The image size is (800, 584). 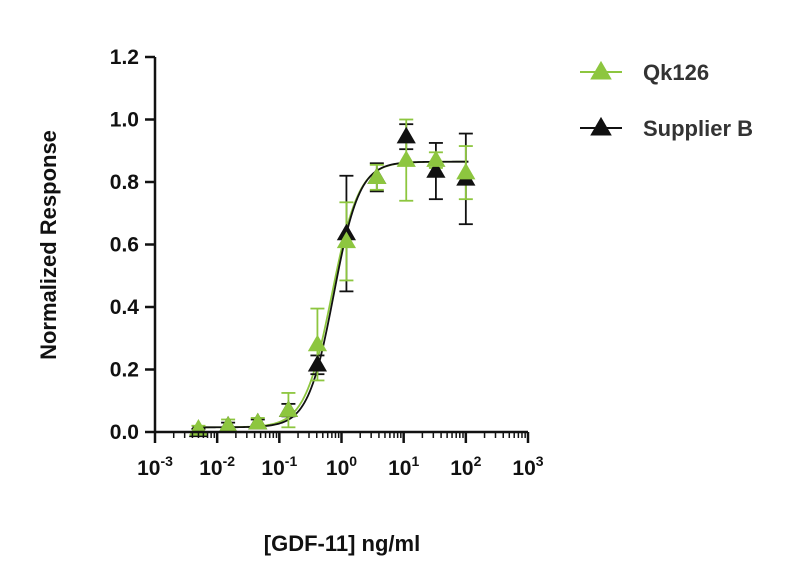 What do you see at coordinates (666, 100) in the screenshot?
I see `legend: Qk126 Supplier B` at bounding box center [666, 100].